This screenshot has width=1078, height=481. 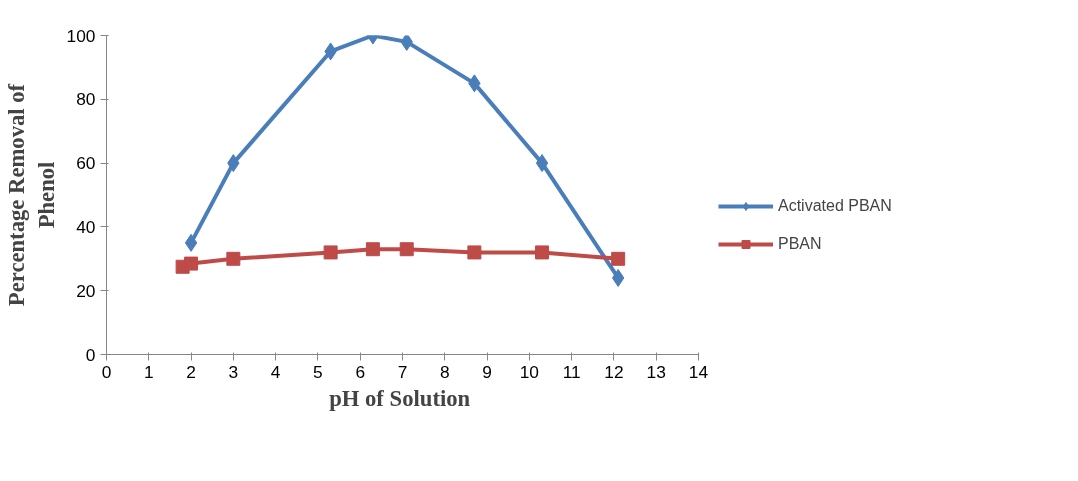 What do you see at coordinates (275, 371) in the screenshot?
I see `x-tick-label: 4` at bounding box center [275, 371].